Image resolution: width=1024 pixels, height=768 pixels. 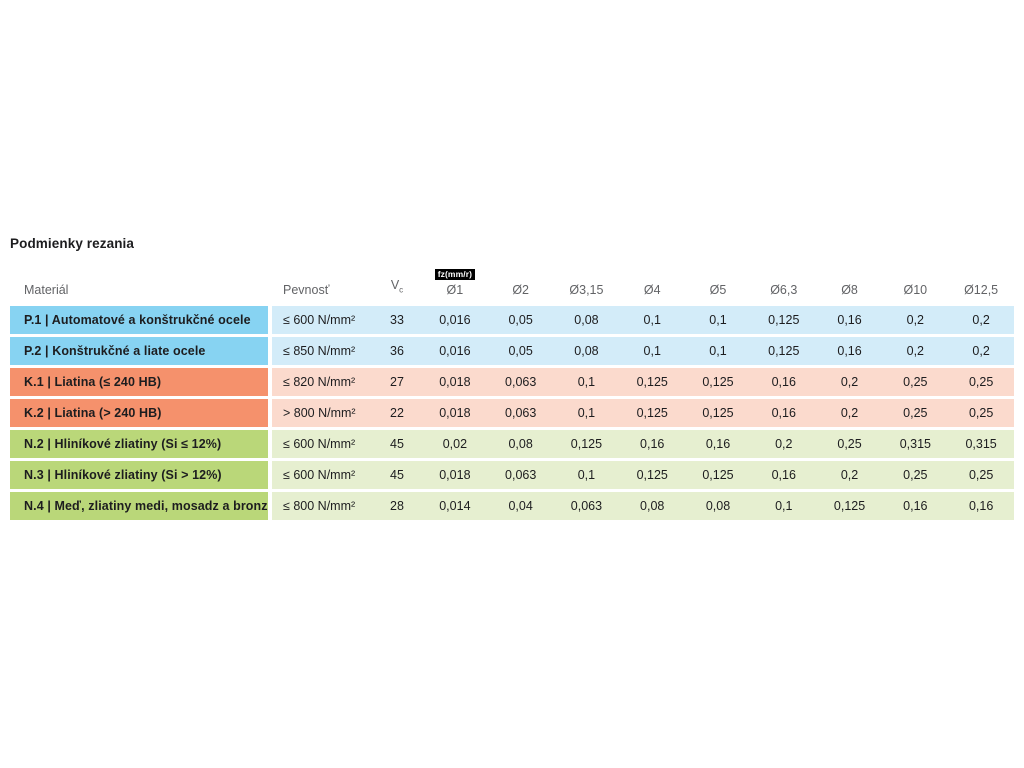 What do you see at coordinates (401, 289) in the screenshot?
I see `vc-subscript: c` at bounding box center [401, 289].